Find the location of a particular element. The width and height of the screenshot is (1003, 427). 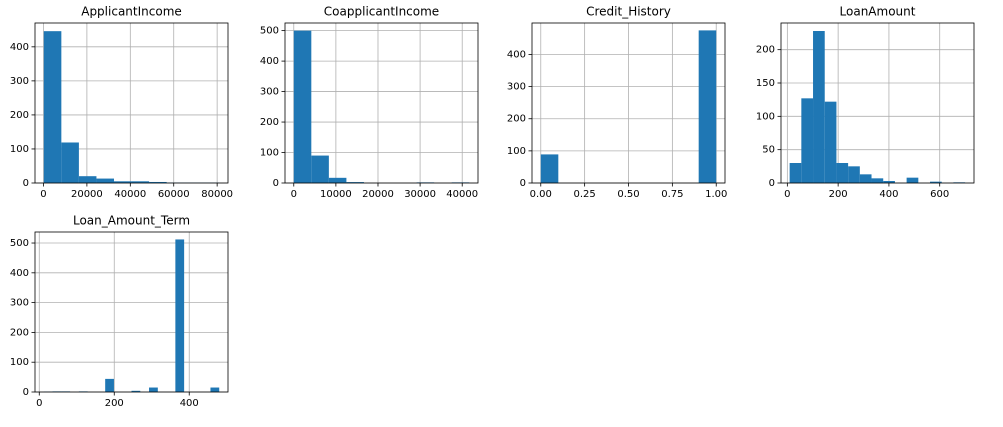

x-tick-label: 0.75 is located at coordinates (672, 194).